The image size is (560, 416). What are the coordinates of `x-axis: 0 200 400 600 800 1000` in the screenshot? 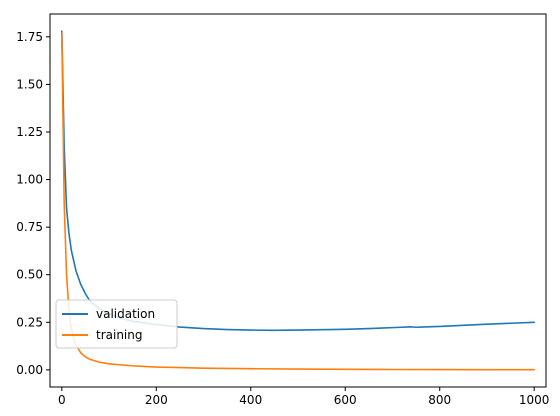 It's located at (303, 397).